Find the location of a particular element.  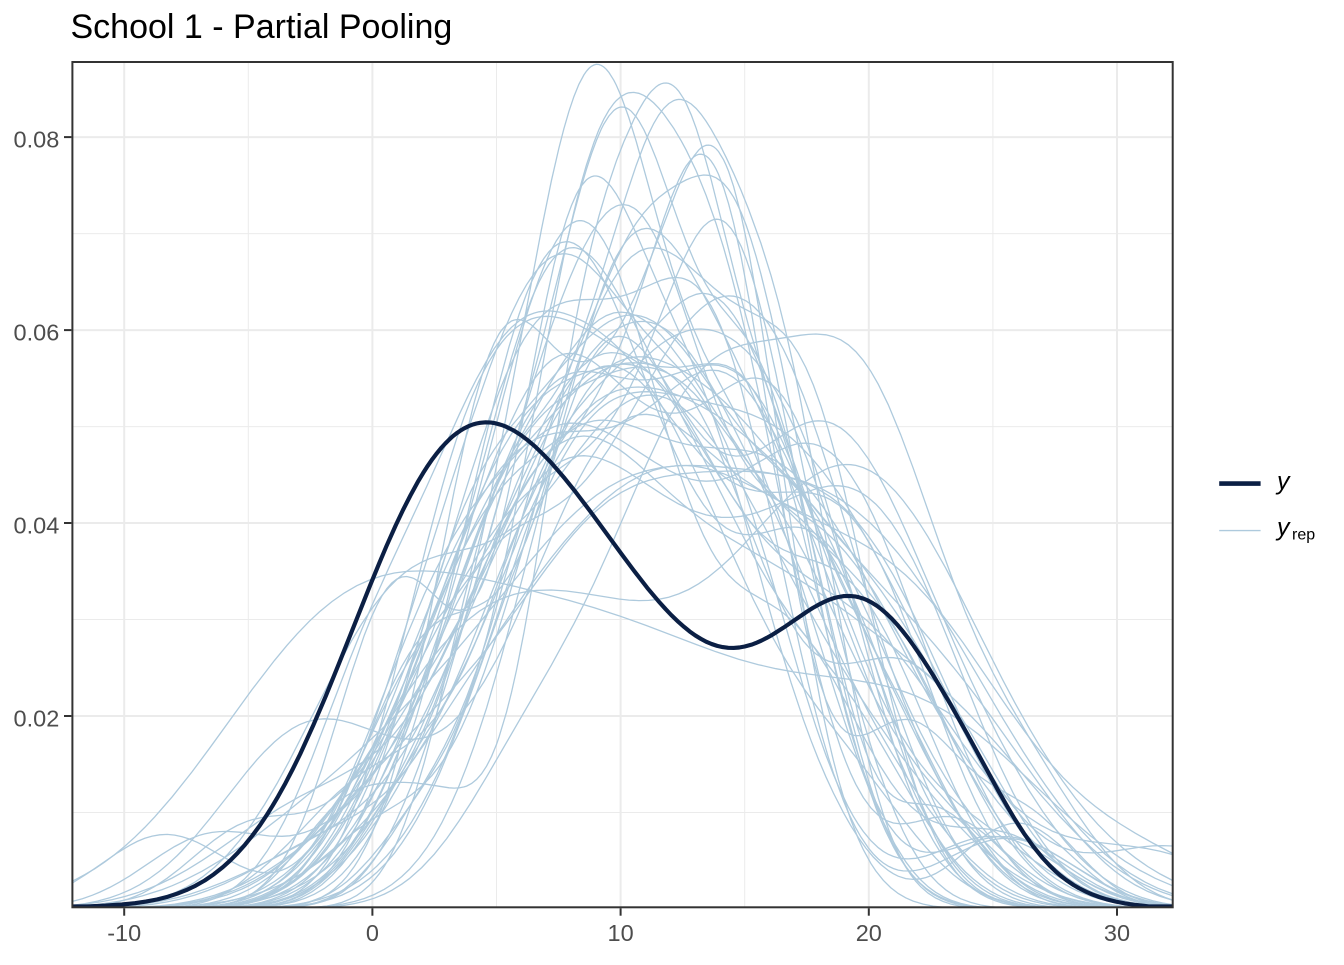

svg-text: 0.08 is located at coordinates (37, 139).